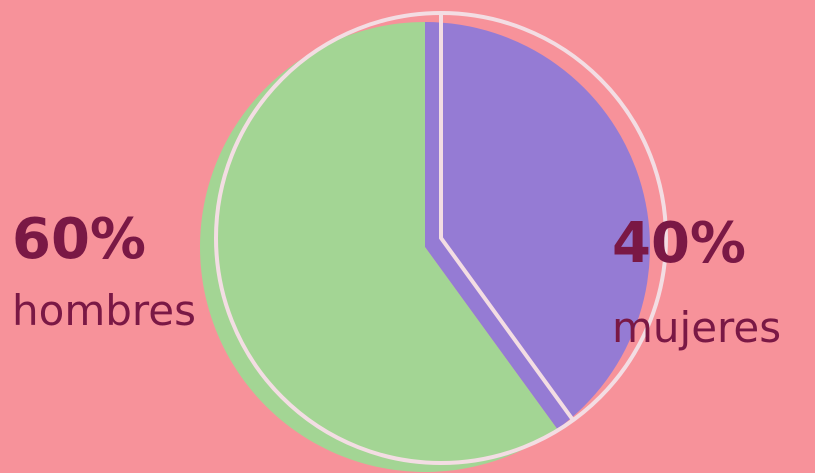 The image size is (815, 473). Describe the element at coordinates (79, 239) in the screenshot. I see `value-label: 60%` at that location.